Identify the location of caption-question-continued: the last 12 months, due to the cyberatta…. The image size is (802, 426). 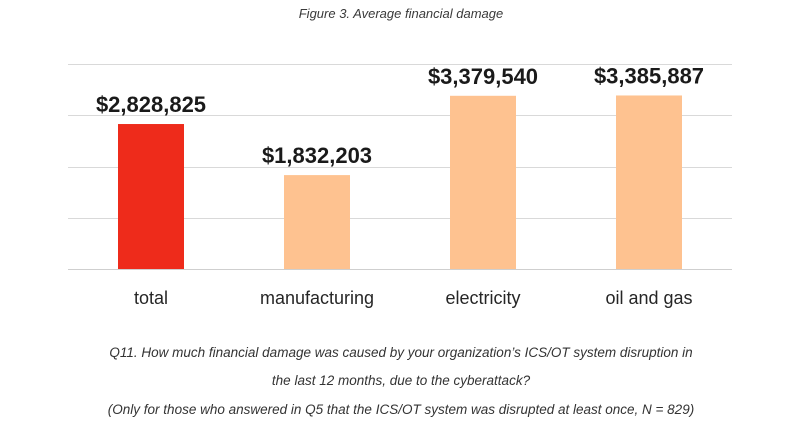
(401, 380).